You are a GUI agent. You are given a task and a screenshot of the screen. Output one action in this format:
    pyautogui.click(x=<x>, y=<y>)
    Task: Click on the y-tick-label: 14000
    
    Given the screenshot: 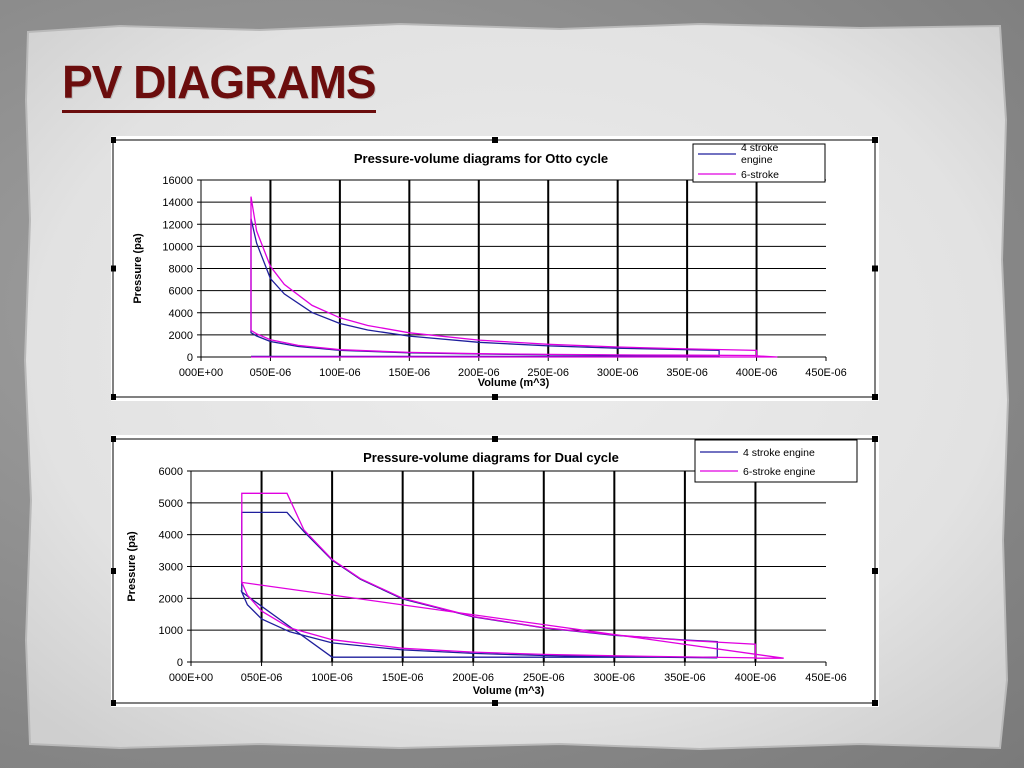 What is the action you would take?
    pyautogui.click(x=177, y=203)
    